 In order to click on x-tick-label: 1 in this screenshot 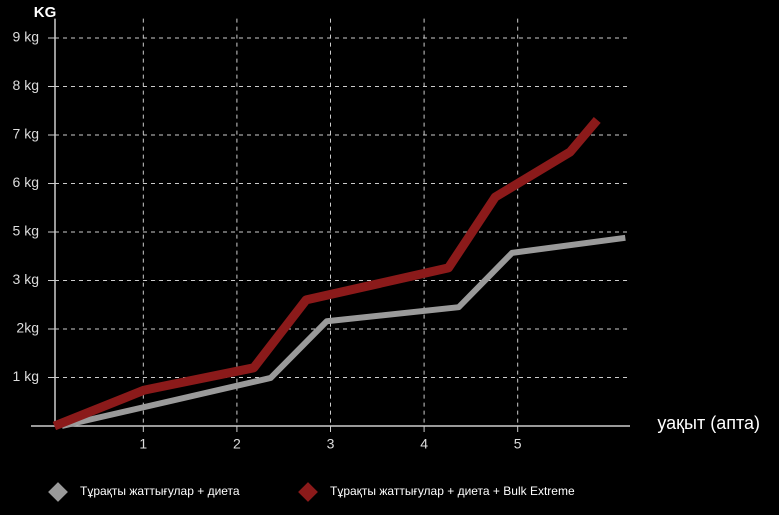, I will do `click(143, 444)`.